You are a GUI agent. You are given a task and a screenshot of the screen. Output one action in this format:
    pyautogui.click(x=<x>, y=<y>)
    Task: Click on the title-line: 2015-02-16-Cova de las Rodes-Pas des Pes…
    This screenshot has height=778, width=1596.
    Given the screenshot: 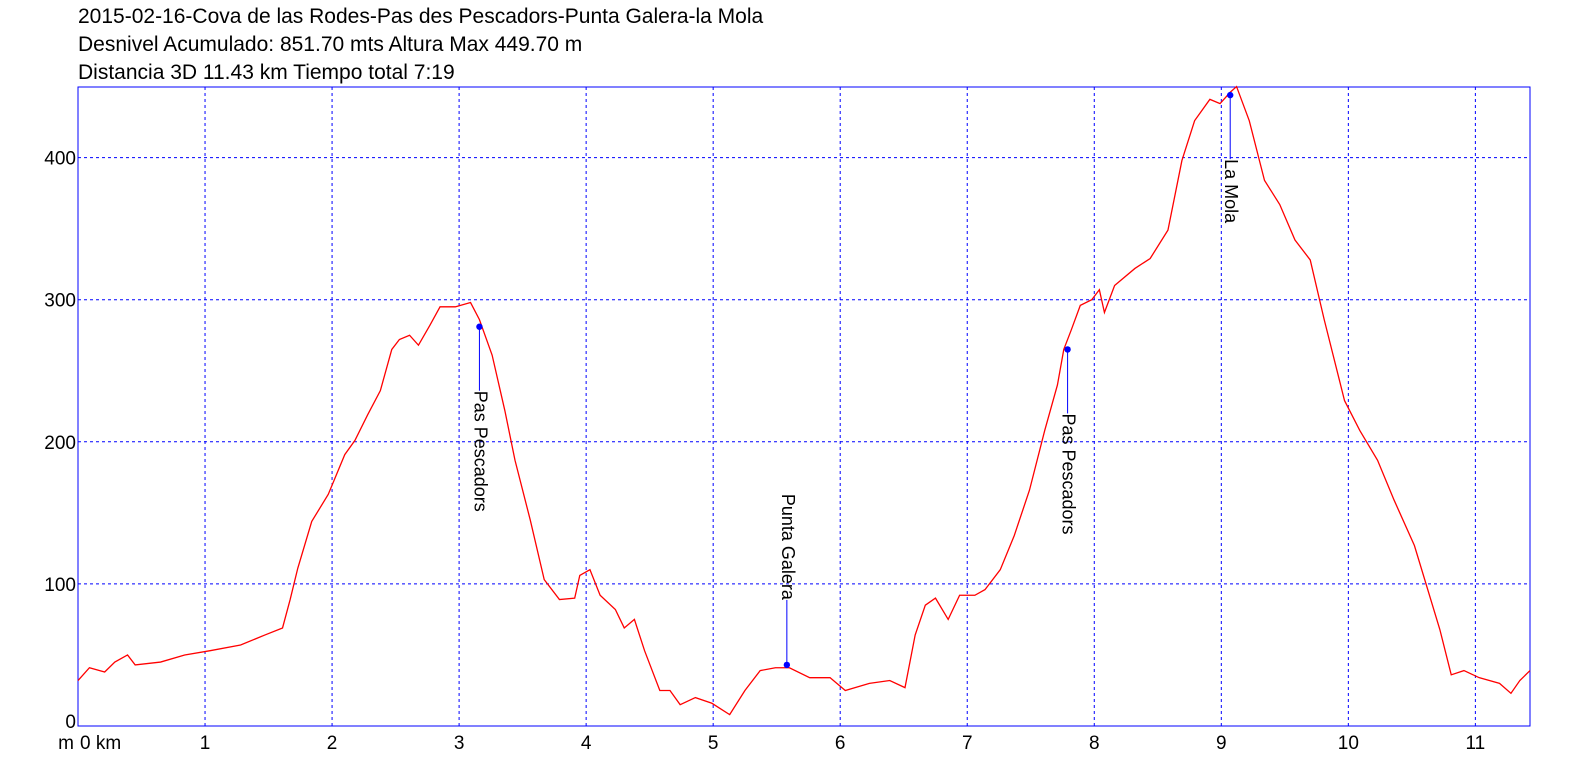 What is the action you would take?
    pyautogui.click(x=421, y=16)
    